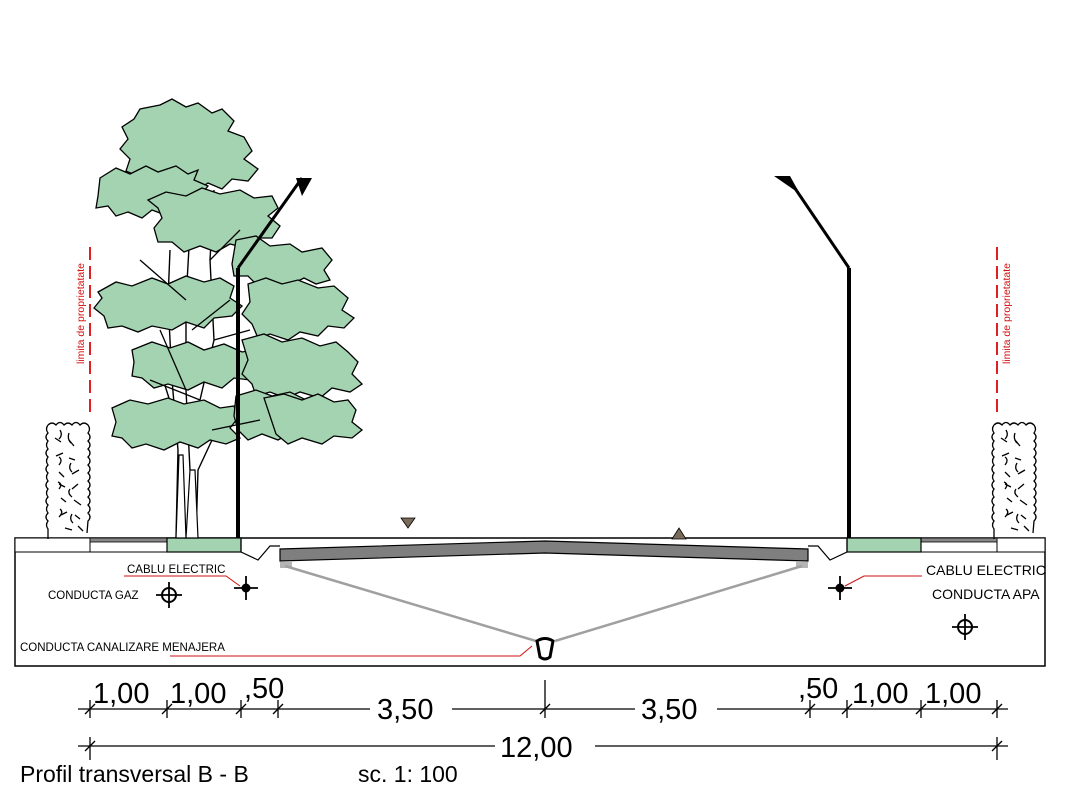 This screenshot has height=794, width=1079. Describe the element at coordinates (1007, 313) in the screenshot. I see `right-limit-label: limita de proprietatate` at that location.